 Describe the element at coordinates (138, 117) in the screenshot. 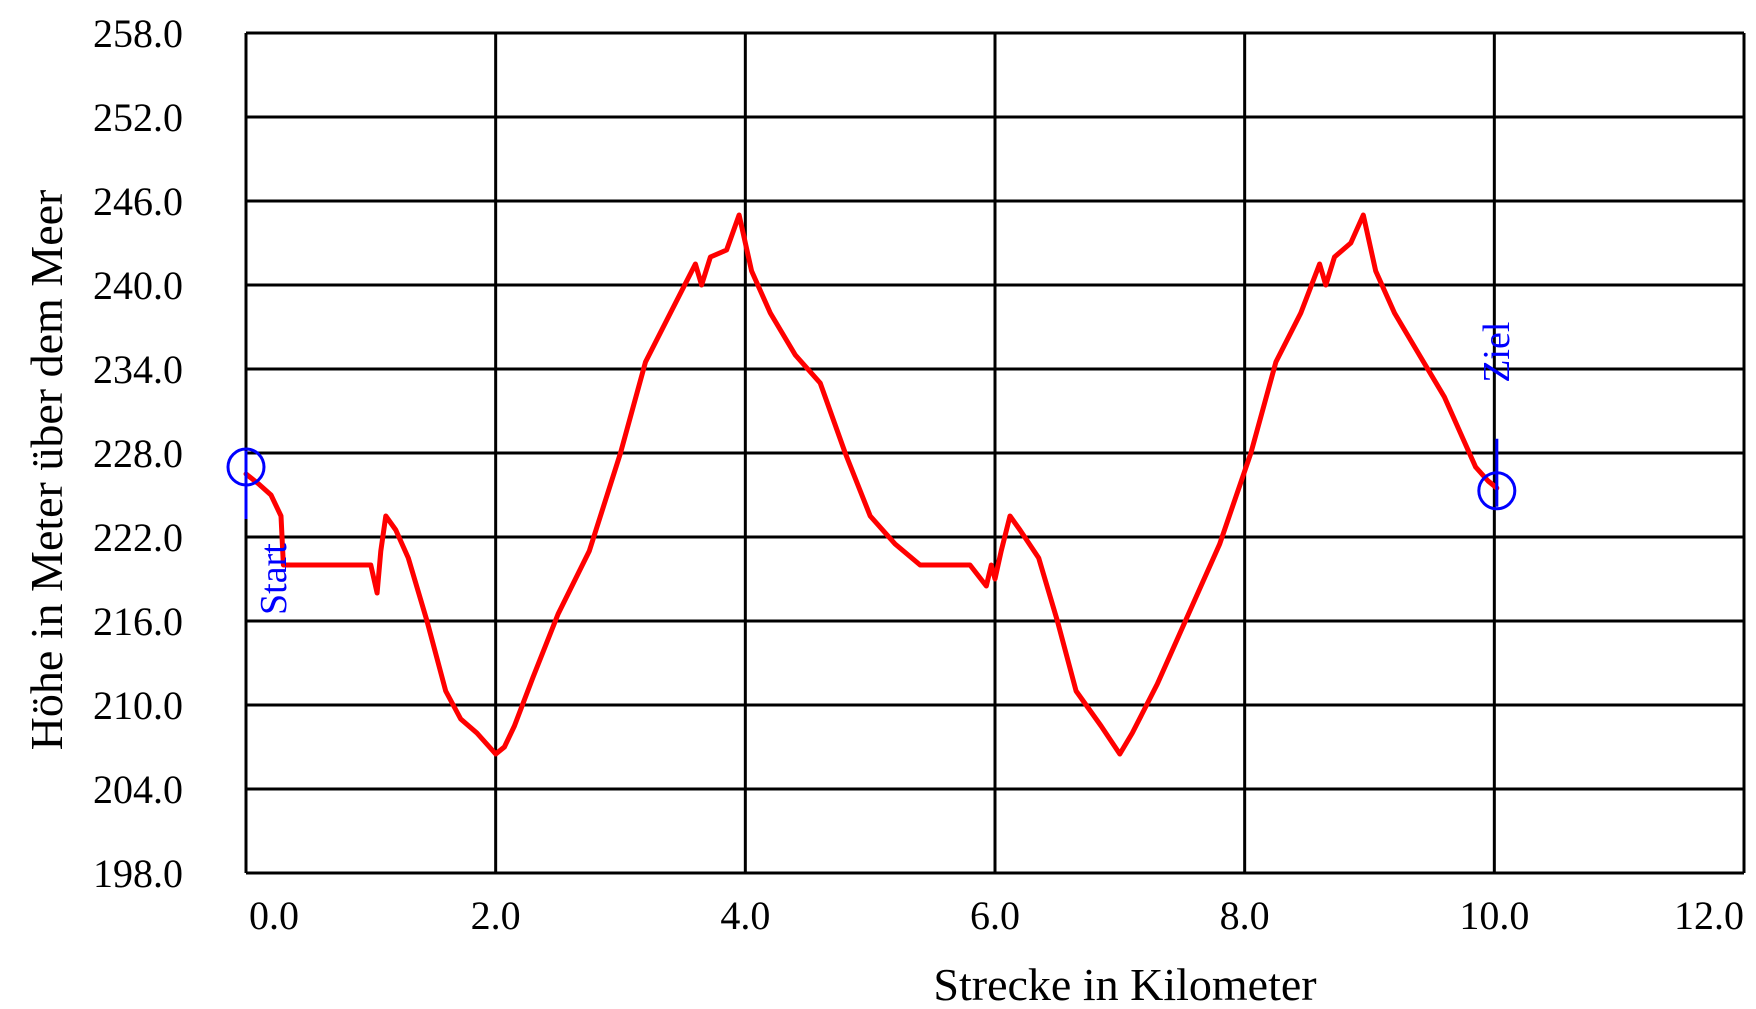

I see `y-tick-label: 252.0` at that location.